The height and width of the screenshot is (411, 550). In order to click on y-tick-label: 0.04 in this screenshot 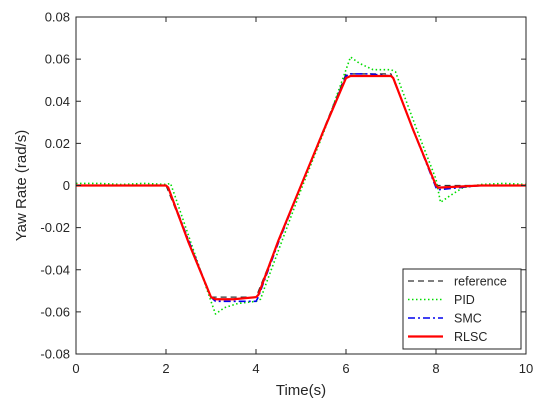, I will do `click(57, 101)`.